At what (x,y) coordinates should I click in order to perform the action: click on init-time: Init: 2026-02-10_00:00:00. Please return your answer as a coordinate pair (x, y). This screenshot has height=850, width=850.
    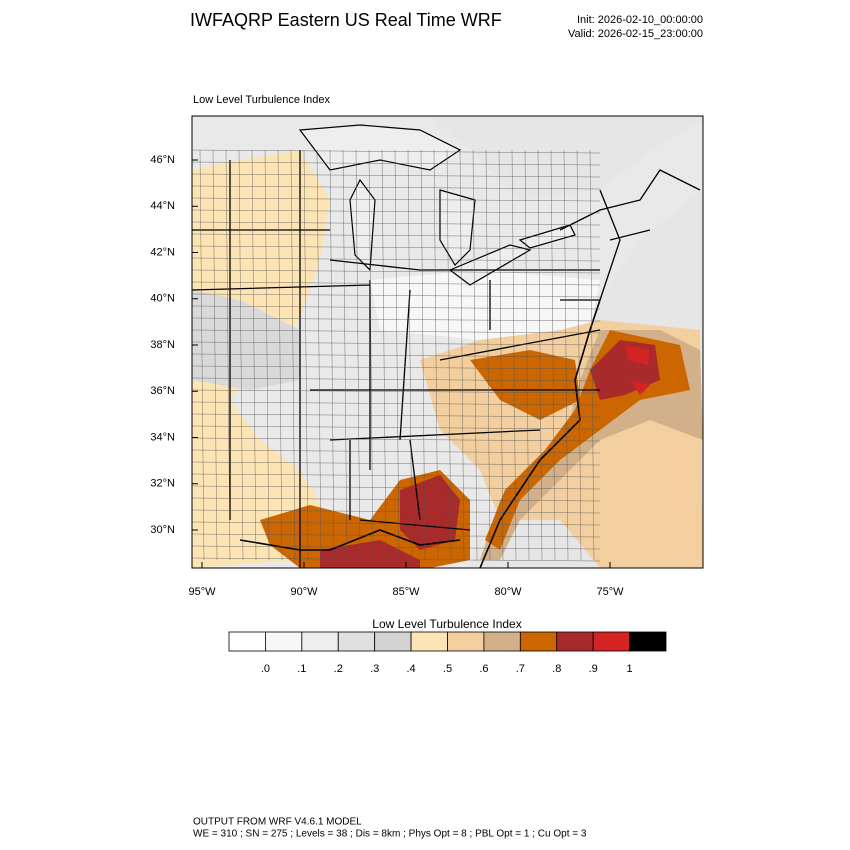
    Looking at the image, I should click on (640, 20).